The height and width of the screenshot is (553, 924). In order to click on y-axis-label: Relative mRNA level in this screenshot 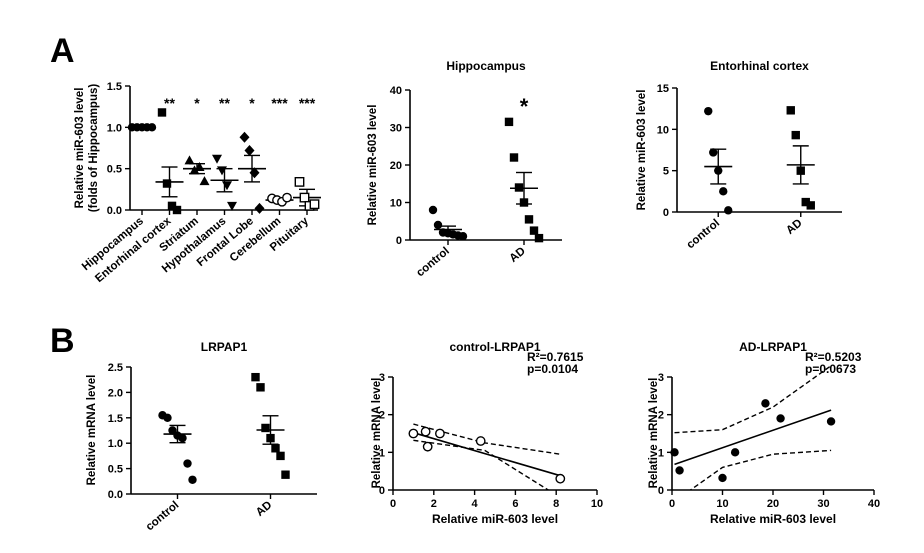, I will do `click(654, 433)`.